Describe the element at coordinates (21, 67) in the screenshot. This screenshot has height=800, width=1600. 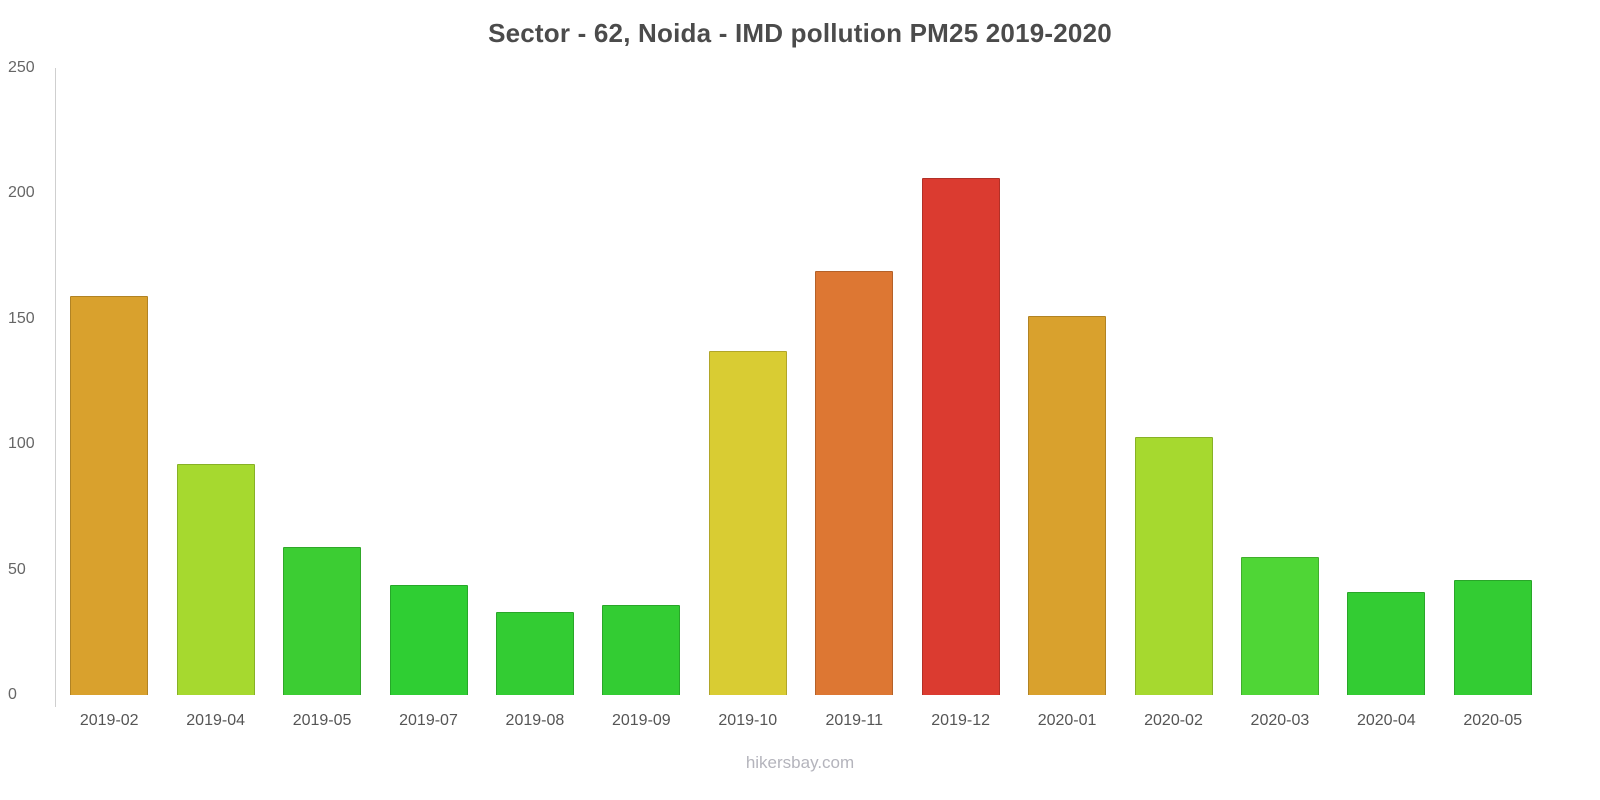
I see `y-tick-label: 250` at that location.